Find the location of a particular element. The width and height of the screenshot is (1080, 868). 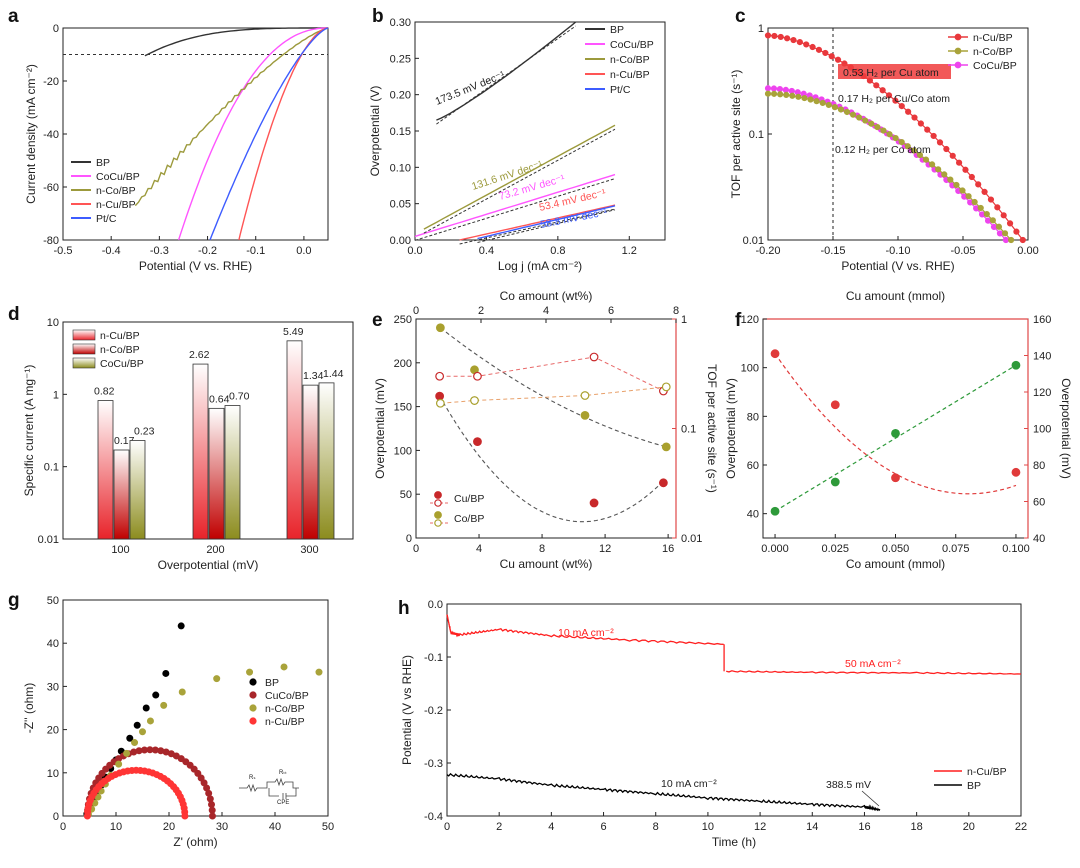

panel-b-y-tick-label: 0.00 is located at coordinates (400, 241).